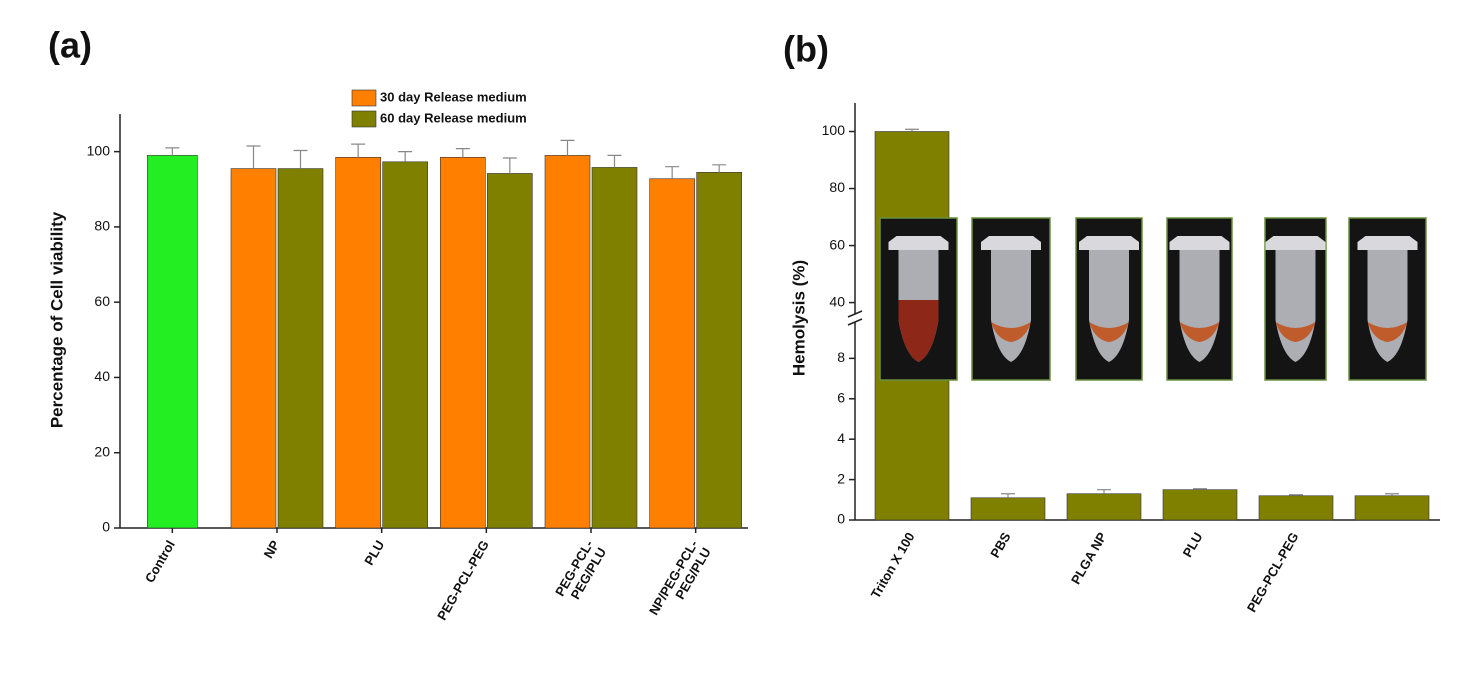 The width and height of the screenshot is (1477, 680). Describe the element at coordinates (453, 96) in the screenshot. I see `legend-label: 30 day Release medium` at that location.